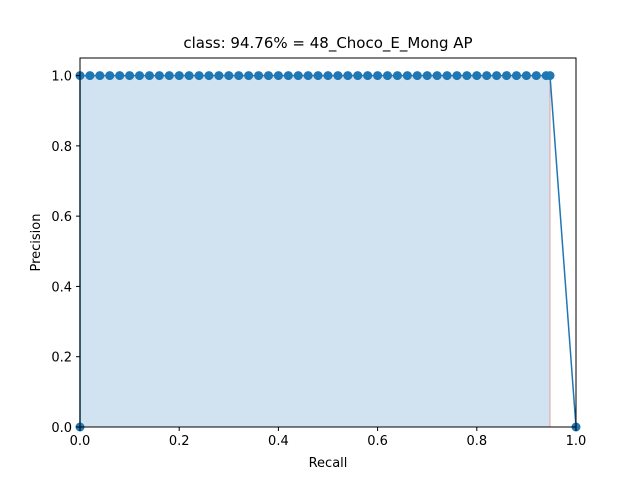 The width and height of the screenshot is (640, 480). Describe the element at coordinates (179, 441) in the screenshot. I see `x-tick-label: 0.2` at that location.